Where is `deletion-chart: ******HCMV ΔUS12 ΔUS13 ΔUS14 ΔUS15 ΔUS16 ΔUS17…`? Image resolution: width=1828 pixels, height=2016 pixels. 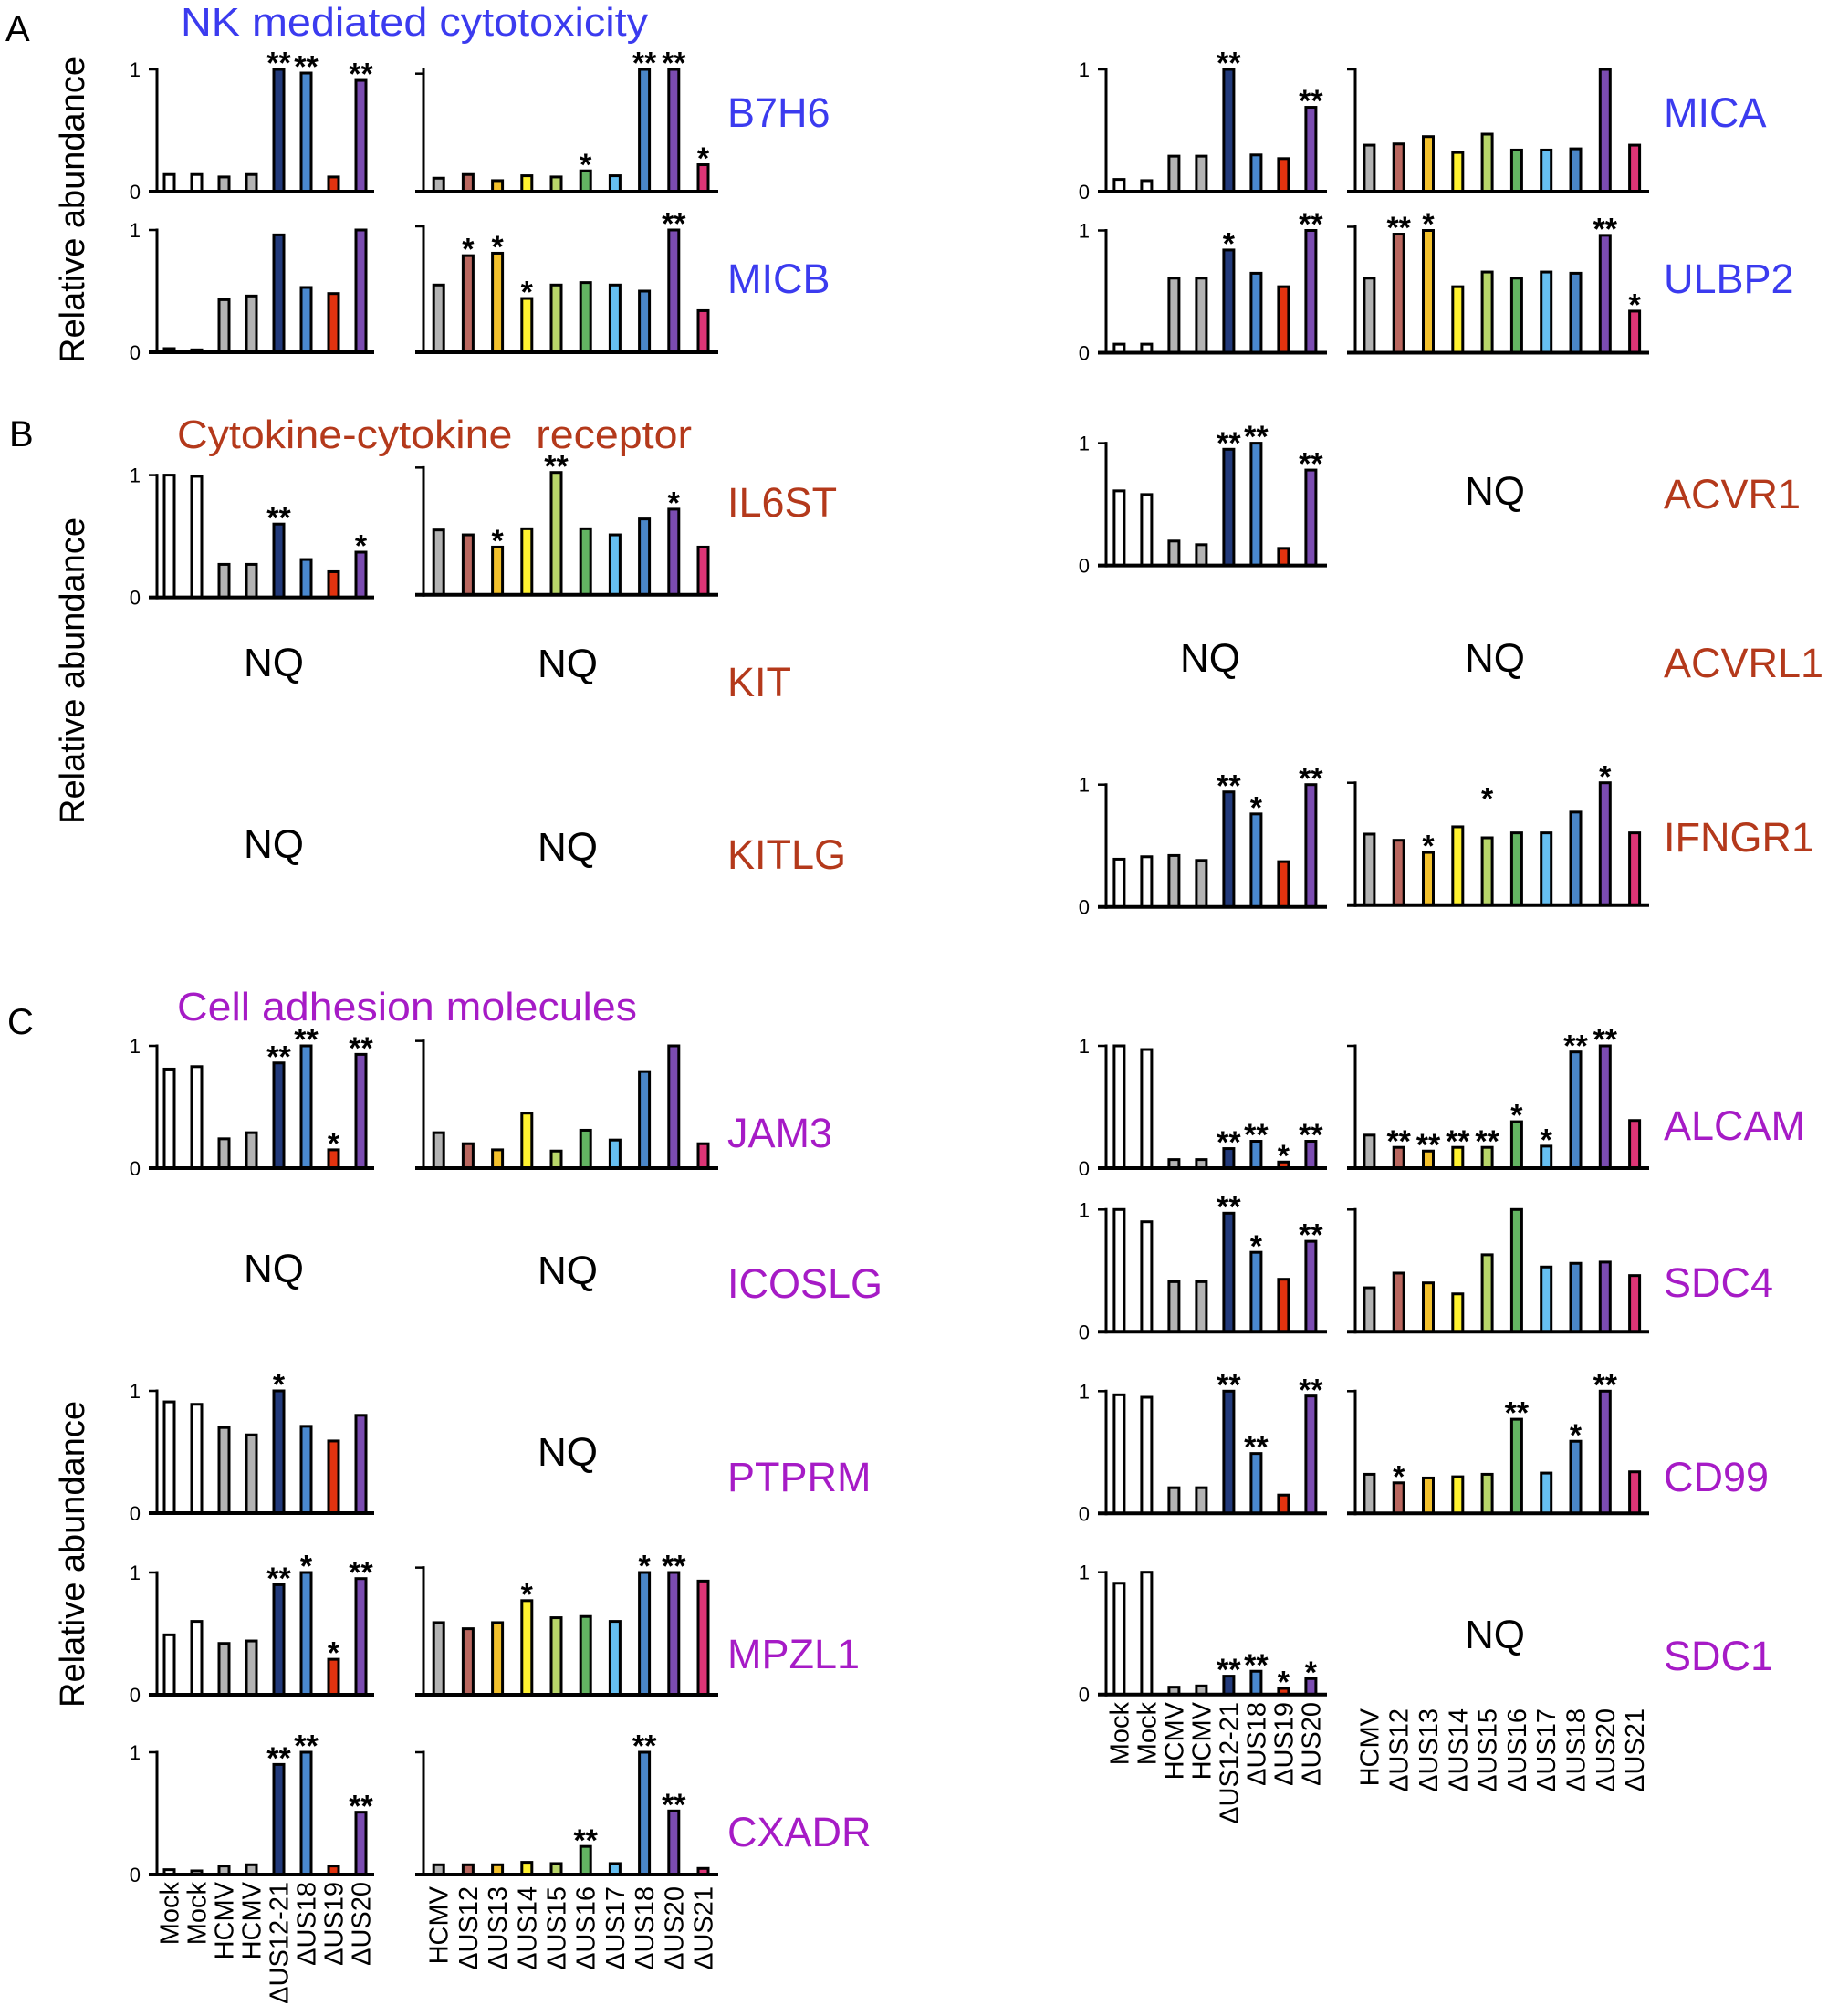 deletion-chart: ******HCMV ΔUS12 ΔUS13 ΔUS14 ΔUS15 ΔUS16 ΔUS17… is located at coordinates (567, 1849).